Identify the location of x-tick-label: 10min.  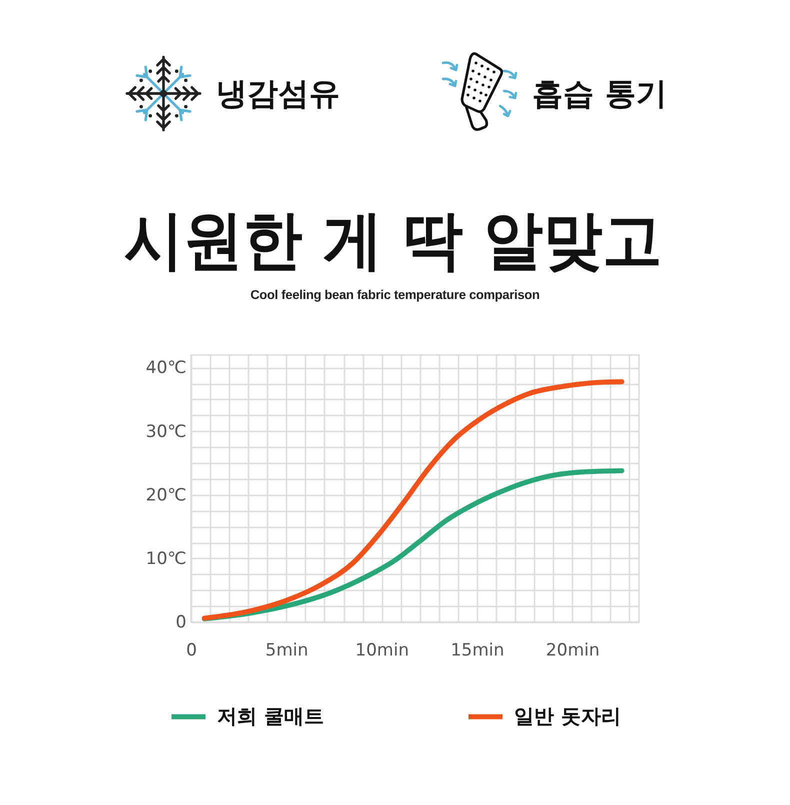
(382, 650).